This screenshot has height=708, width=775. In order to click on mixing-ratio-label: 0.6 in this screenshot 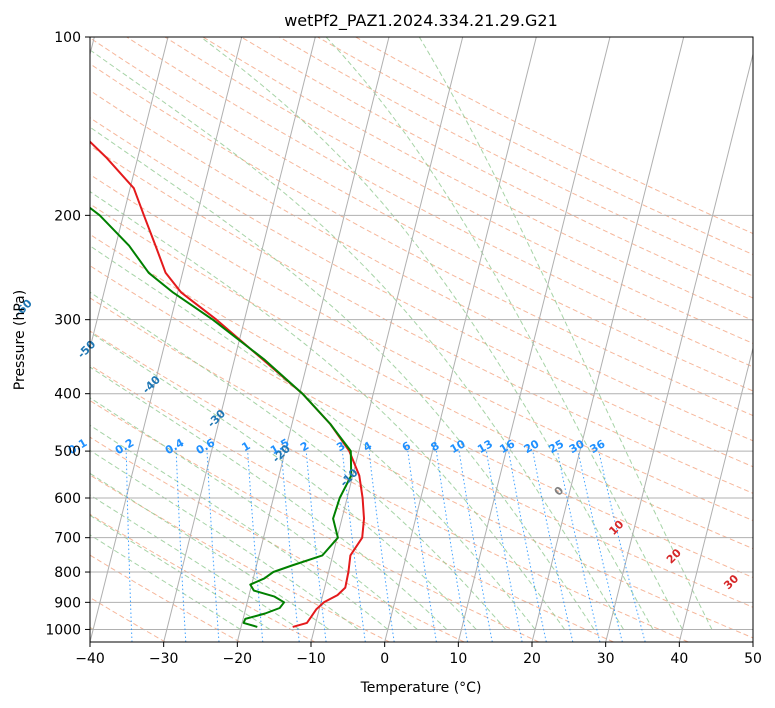, I will do `click(206, 446)`.